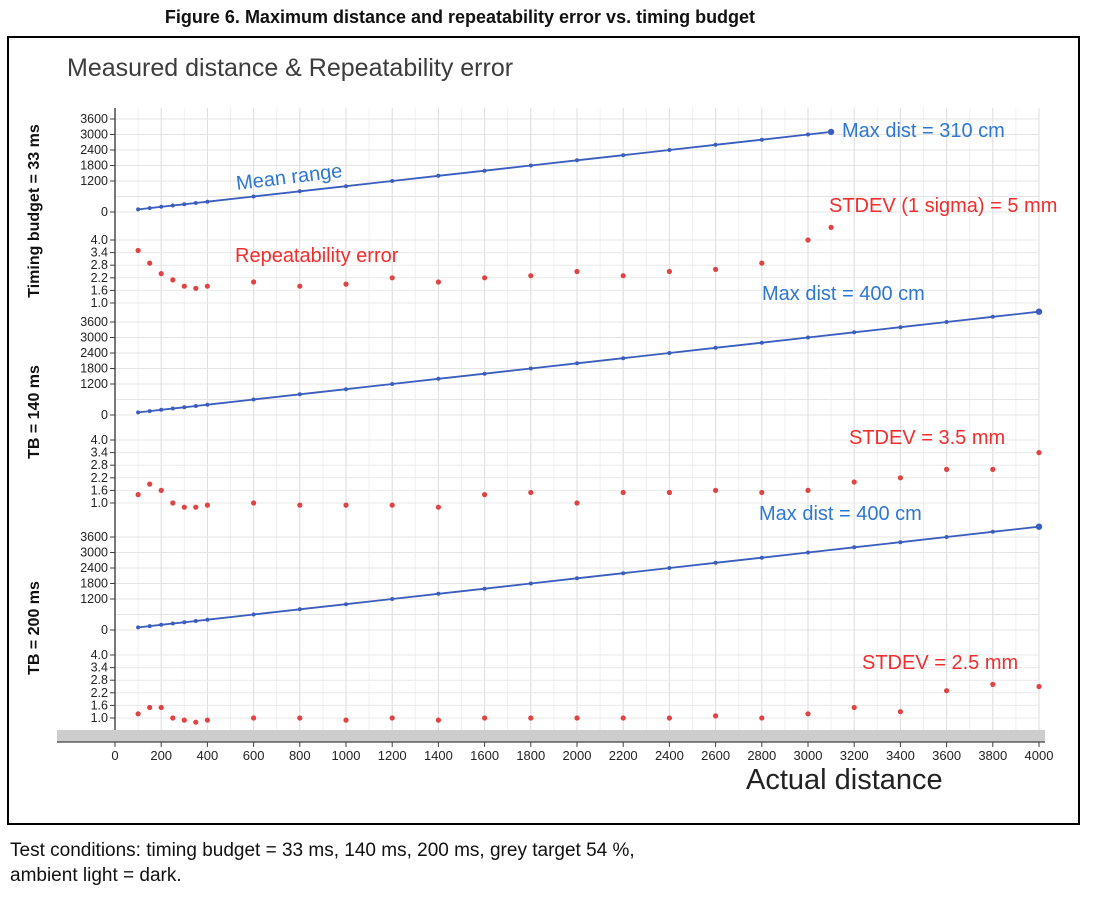 This screenshot has height=906, width=1093. I want to click on chart-title: Measured distance & Repeatability error, so click(290, 68).